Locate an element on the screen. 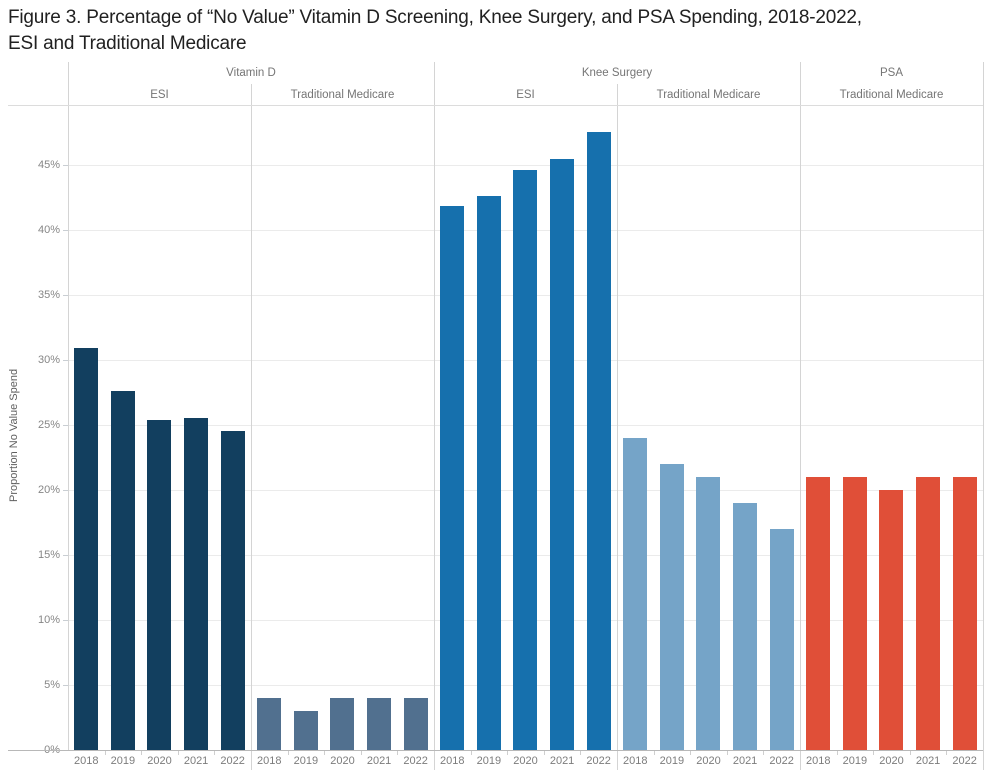  bar-vitamin-d-esi-2020 is located at coordinates (159, 584).